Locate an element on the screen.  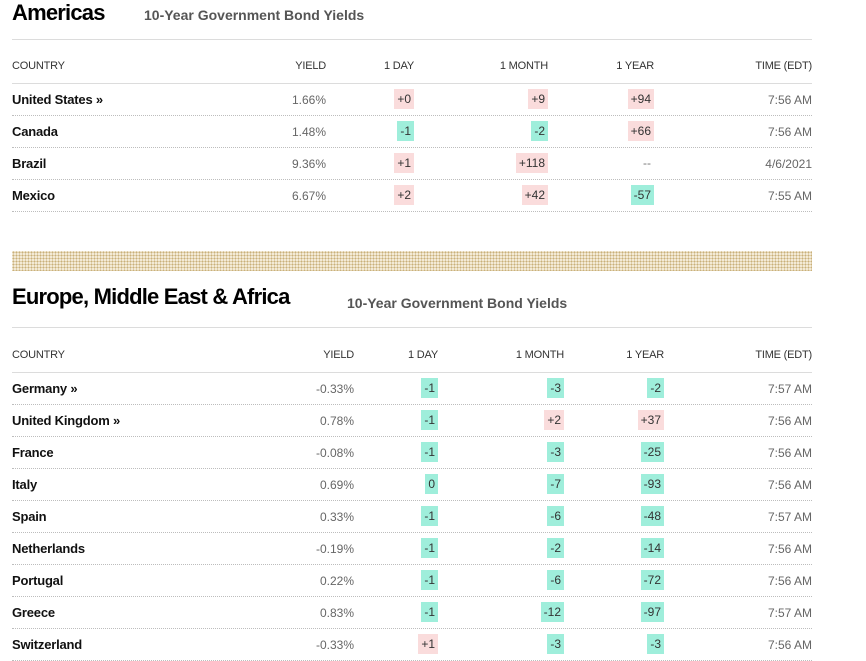
table-row: Switzerland -0.33% +1 -3 -3 7:56 AM is located at coordinates (412, 645).